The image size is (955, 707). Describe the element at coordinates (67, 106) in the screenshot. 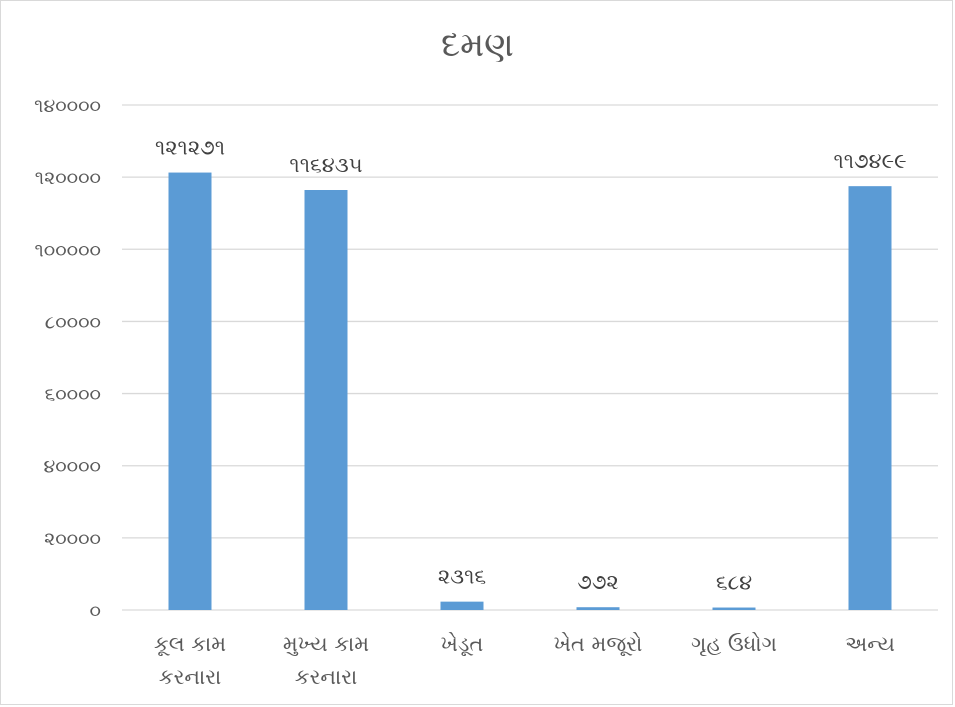

I see `y-tick-label: ૧૪૦૦૦૦` at that location.